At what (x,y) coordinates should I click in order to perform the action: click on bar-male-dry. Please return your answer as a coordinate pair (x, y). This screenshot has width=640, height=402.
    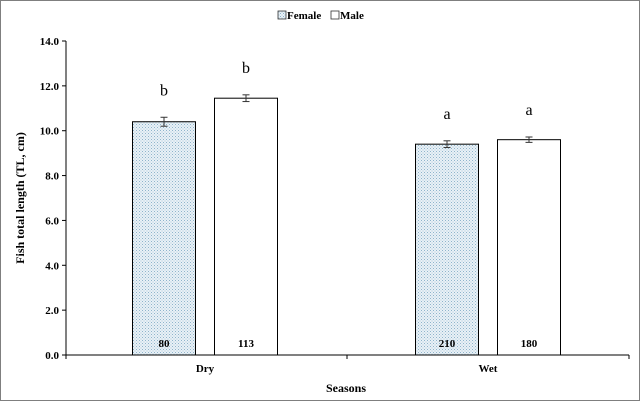
    Looking at the image, I should click on (246, 226).